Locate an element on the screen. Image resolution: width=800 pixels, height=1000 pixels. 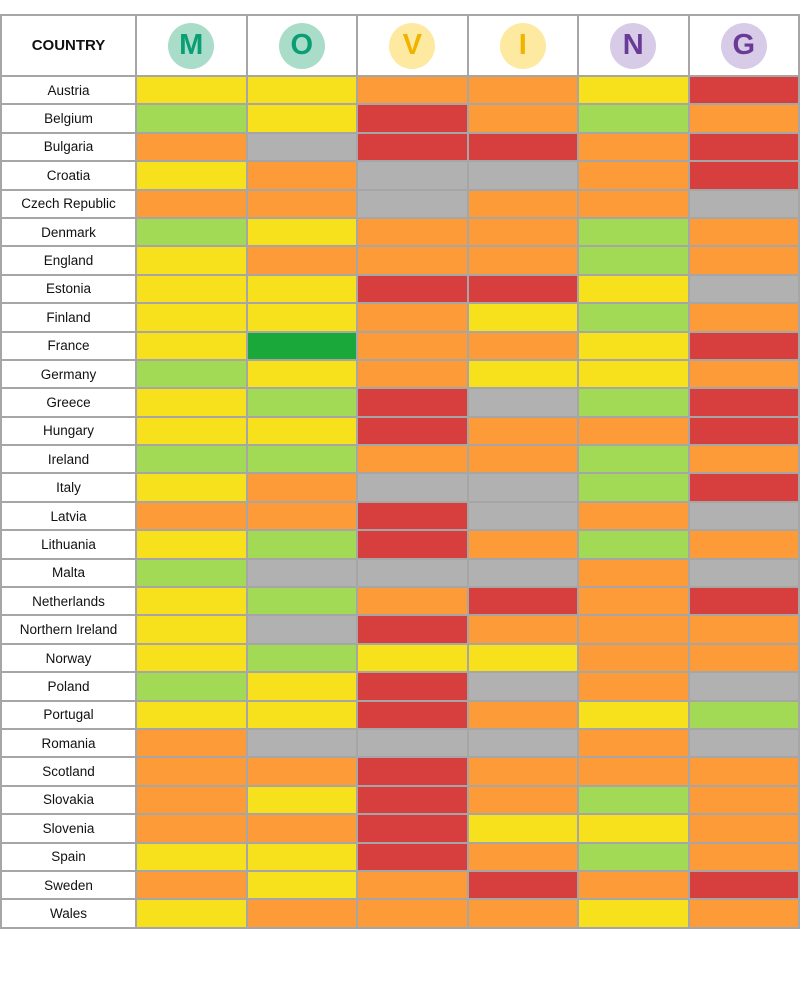
column-letter-circle: V is located at coordinates (412, 45).